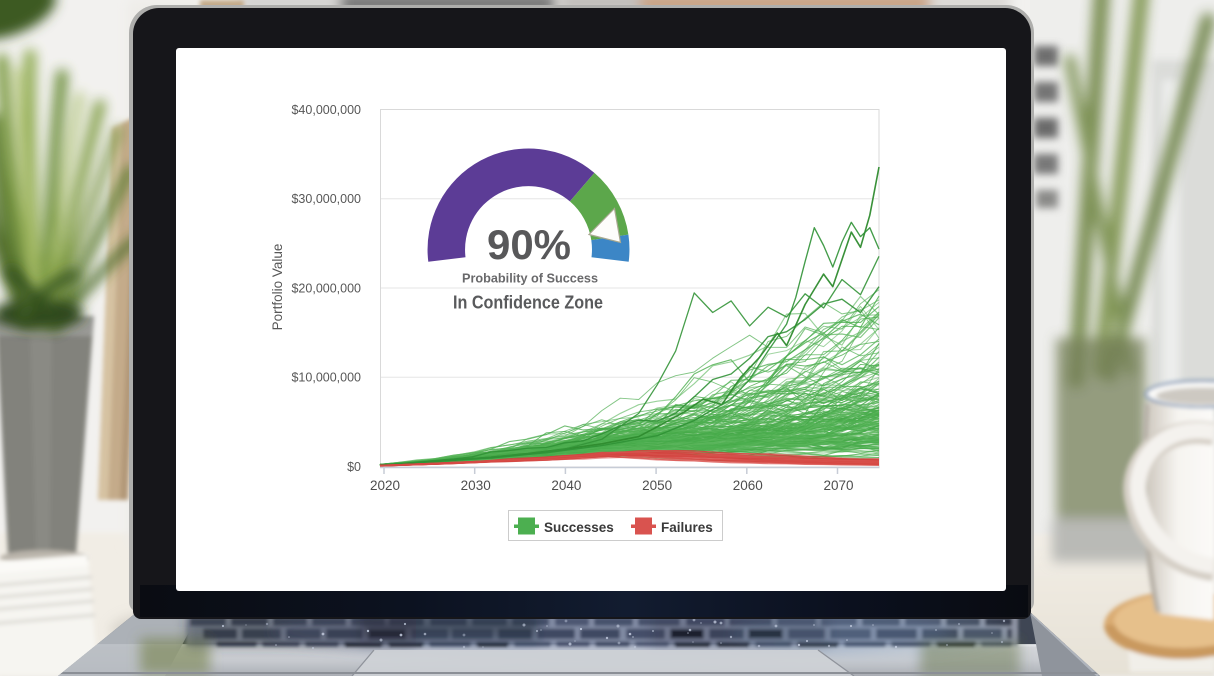  What do you see at coordinates (326, 378) in the screenshot?
I see `svg-text: $10,000,000` at bounding box center [326, 378].